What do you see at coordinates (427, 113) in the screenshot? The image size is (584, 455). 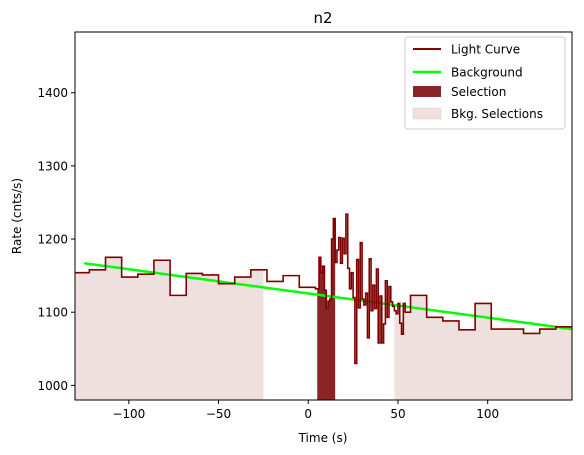 I see `legend-bkg-selections-patch` at bounding box center [427, 113].